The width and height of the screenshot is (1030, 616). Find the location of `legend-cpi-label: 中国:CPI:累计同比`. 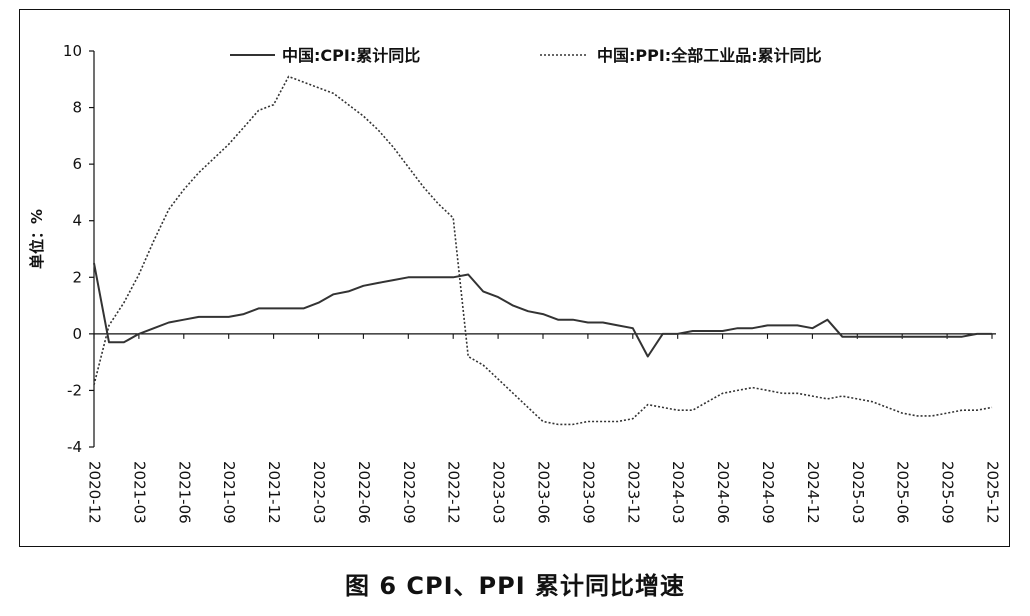

legend-cpi-label: 中国:CPI:累计同比 is located at coordinates (351, 55).